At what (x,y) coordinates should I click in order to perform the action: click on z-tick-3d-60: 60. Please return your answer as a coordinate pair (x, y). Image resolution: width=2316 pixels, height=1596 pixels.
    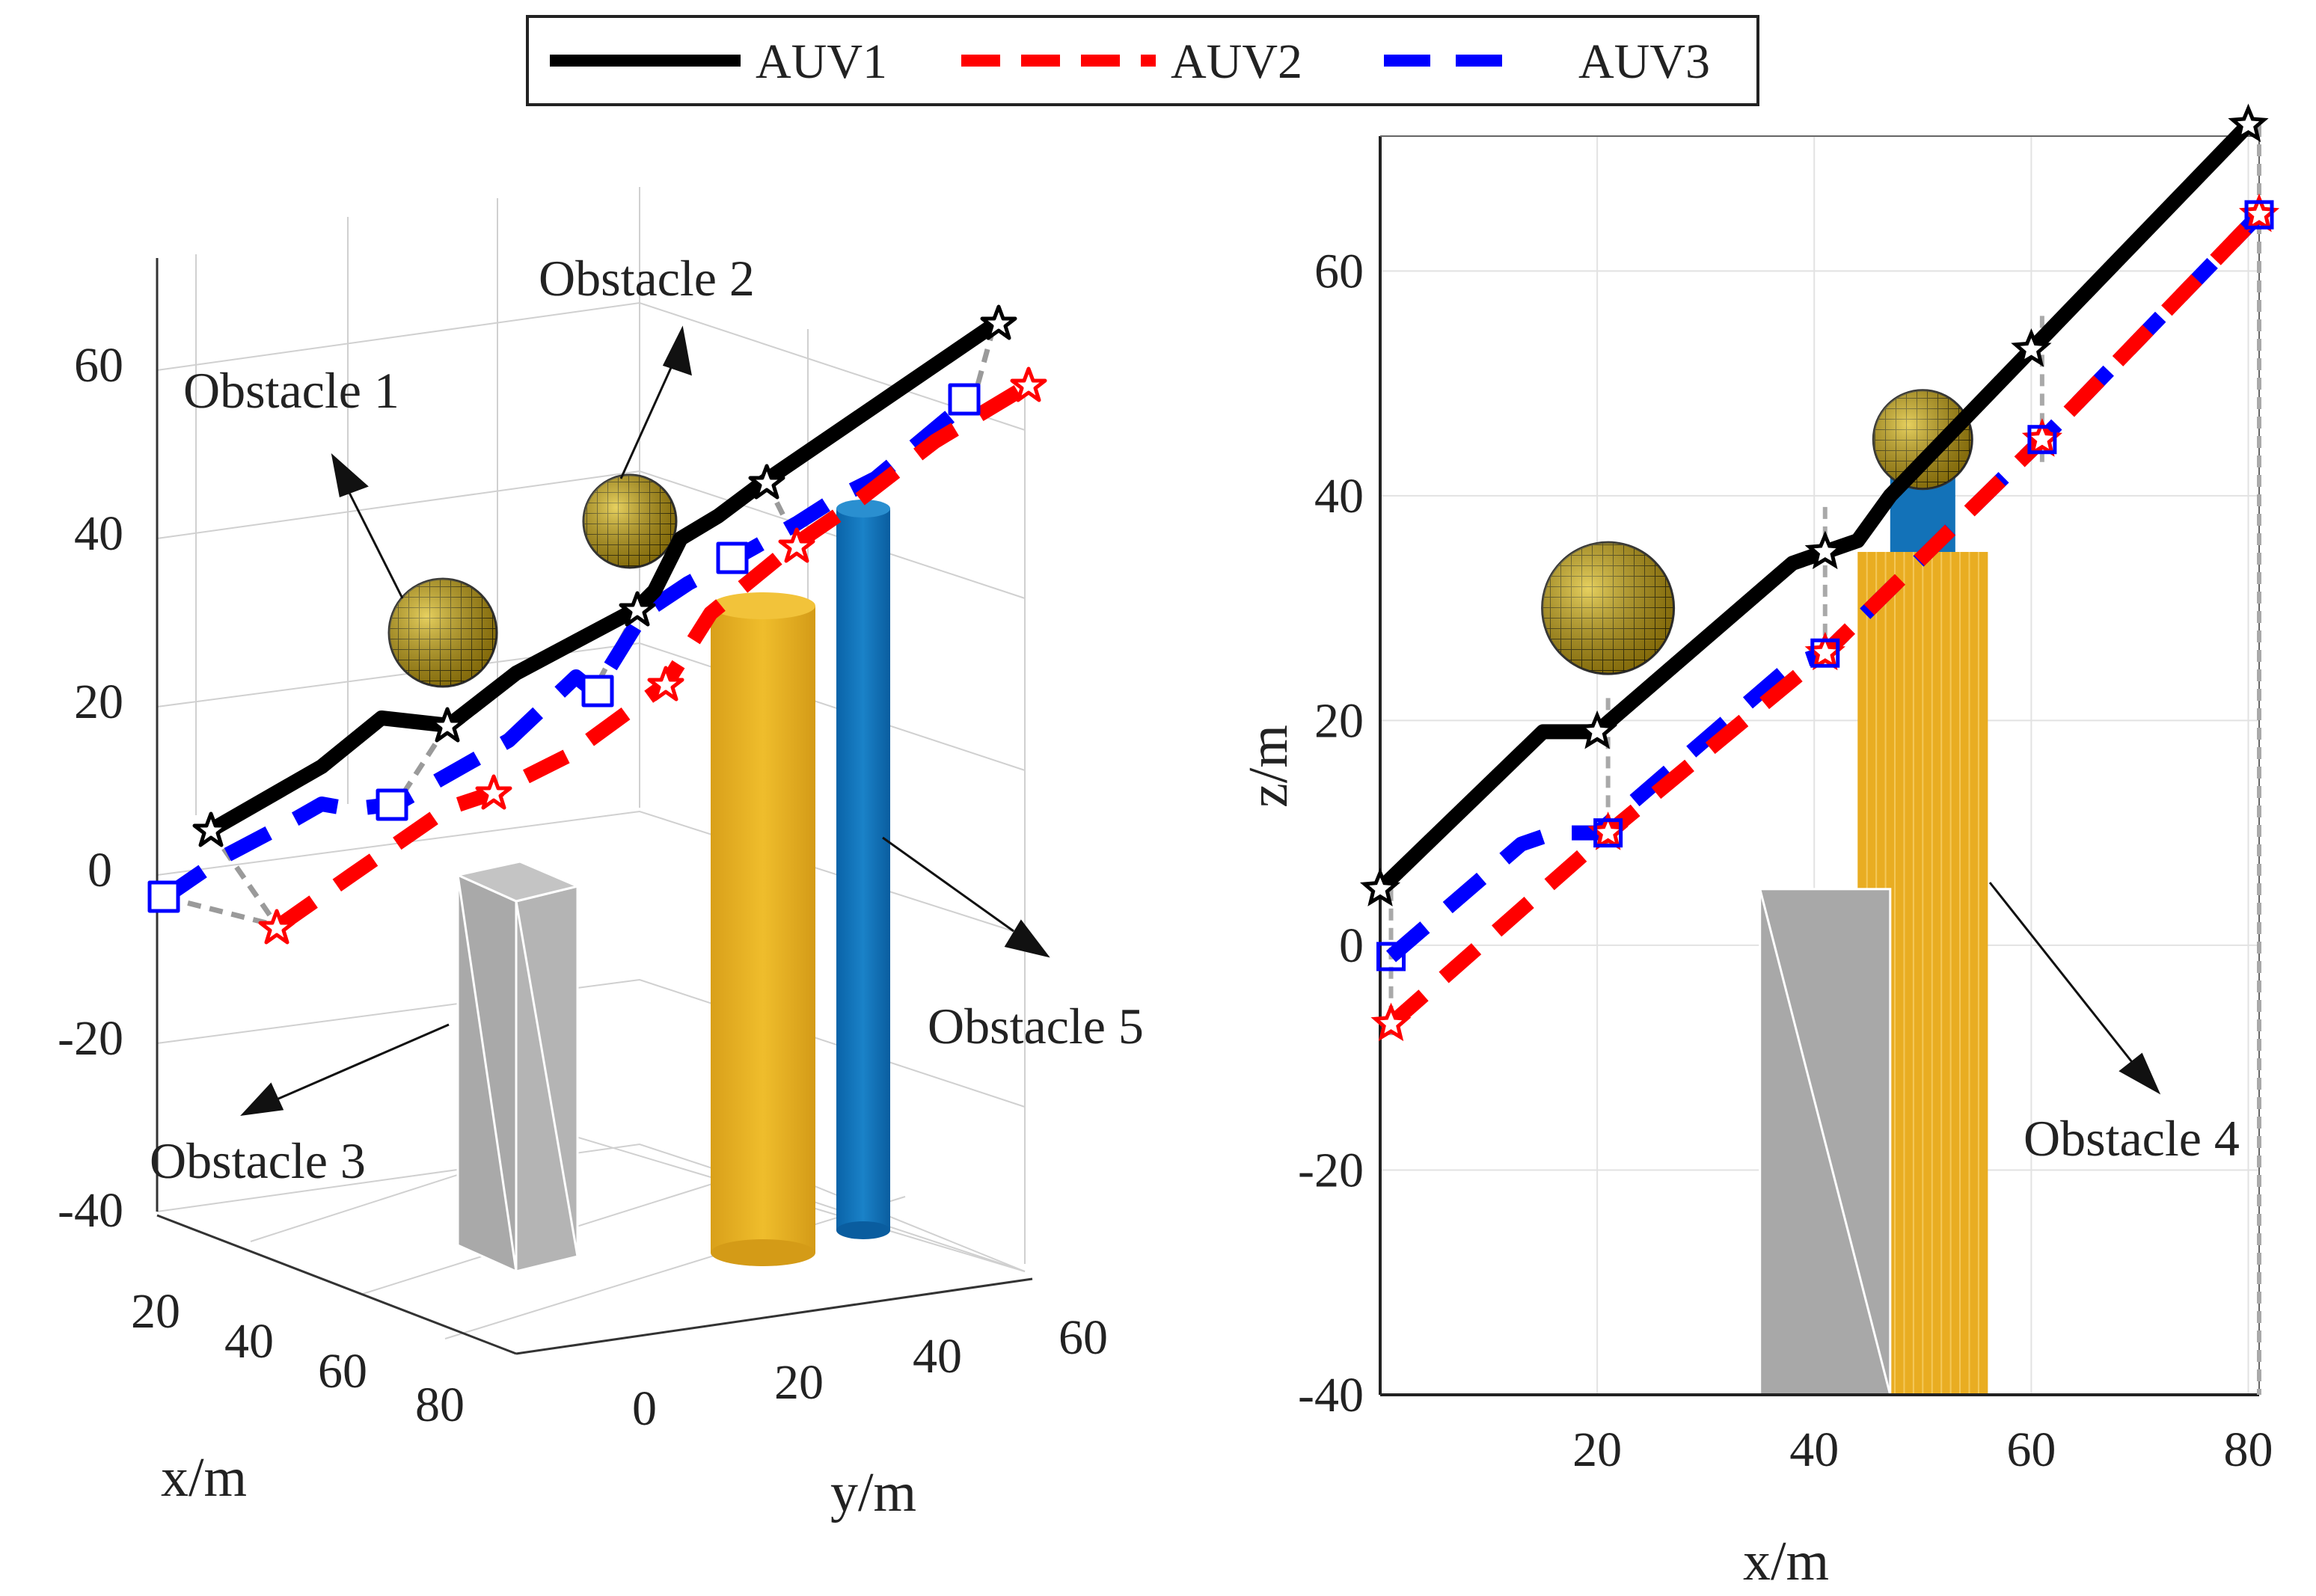
    Looking at the image, I should click on (98, 365).